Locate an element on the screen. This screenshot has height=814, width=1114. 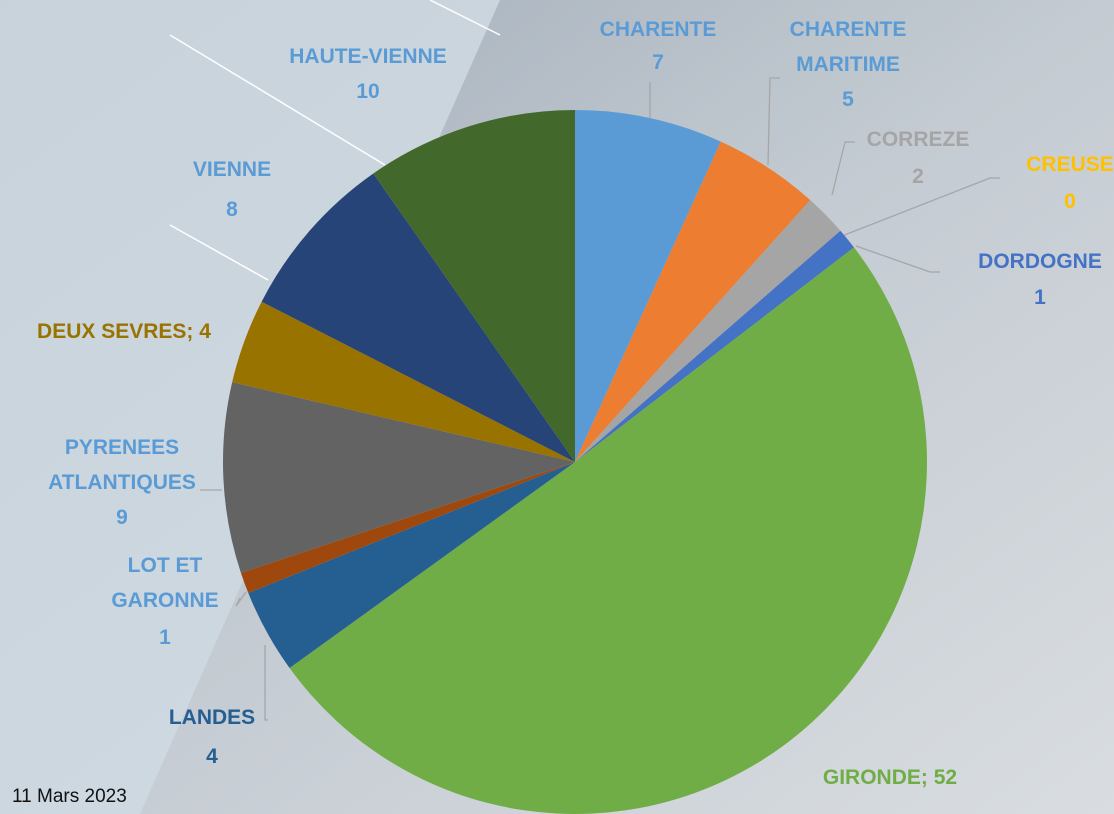
data-label: 9 is located at coordinates (122, 517).